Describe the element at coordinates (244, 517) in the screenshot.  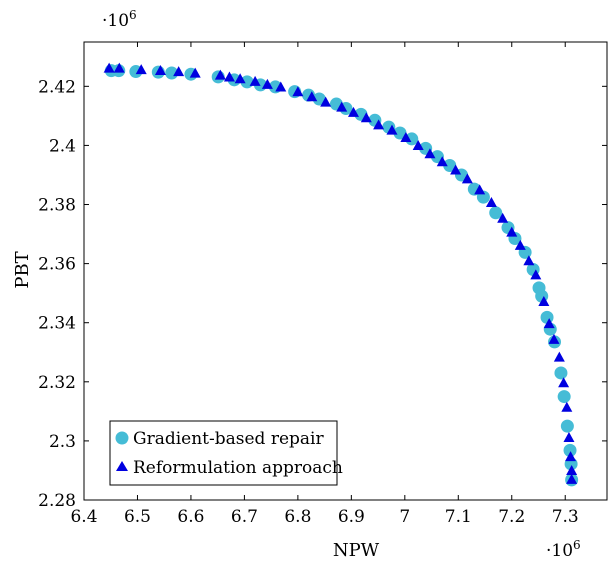
I see `x-tick-label: 6.7` at that location.